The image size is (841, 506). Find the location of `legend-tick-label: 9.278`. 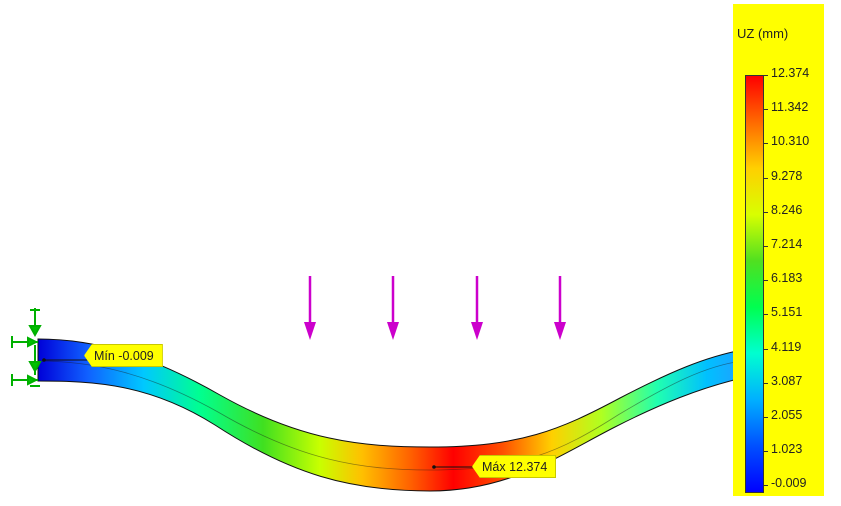

legend-tick-label: 9.278 is located at coordinates (787, 175).